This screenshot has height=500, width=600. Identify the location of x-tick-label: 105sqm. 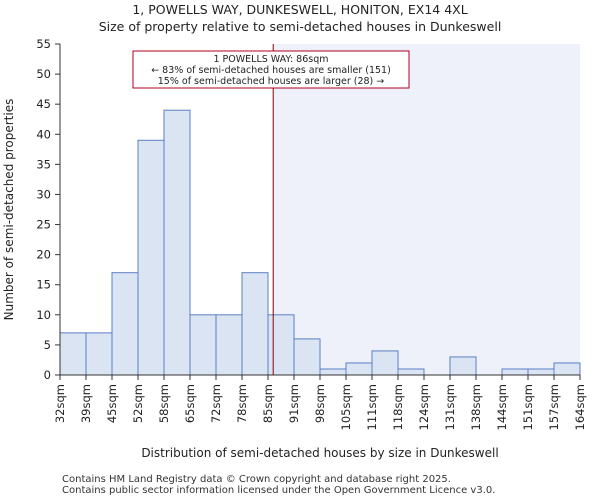
(346, 407).